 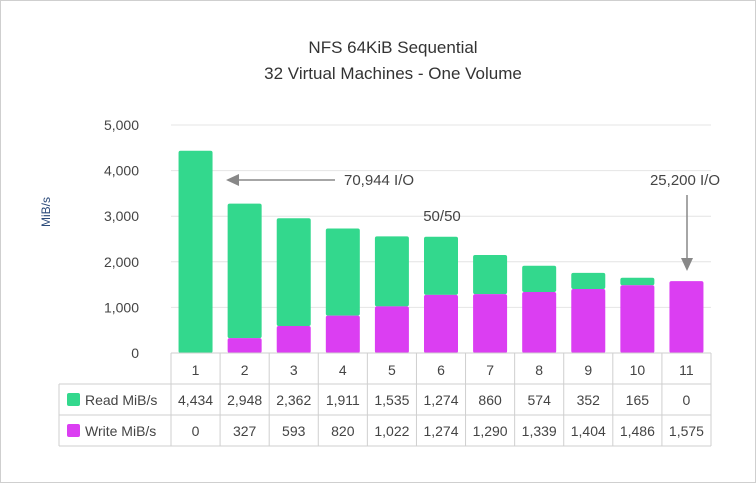 I want to click on y-tick-label: 2,000, so click(x=121, y=262).